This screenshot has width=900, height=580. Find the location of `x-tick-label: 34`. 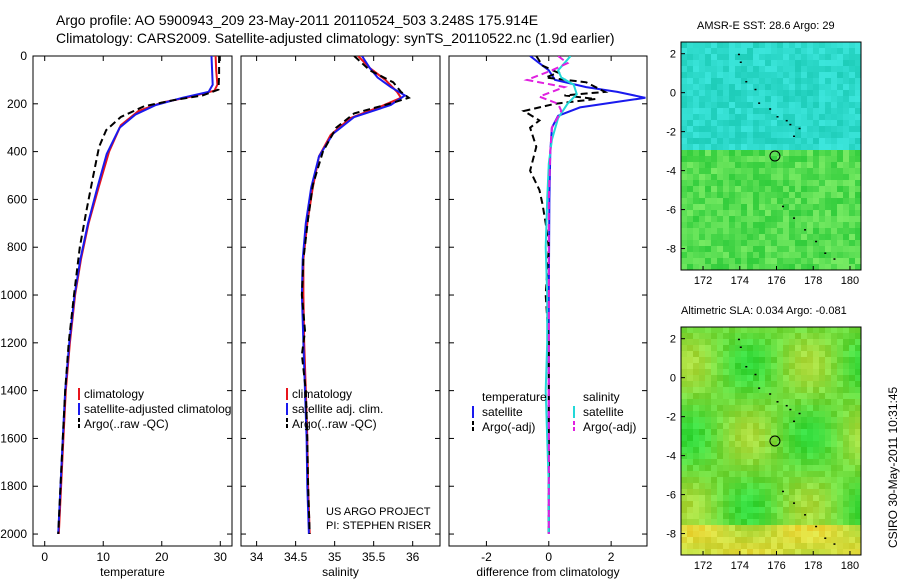

x-tick-label: 34 is located at coordinates (257, 557).